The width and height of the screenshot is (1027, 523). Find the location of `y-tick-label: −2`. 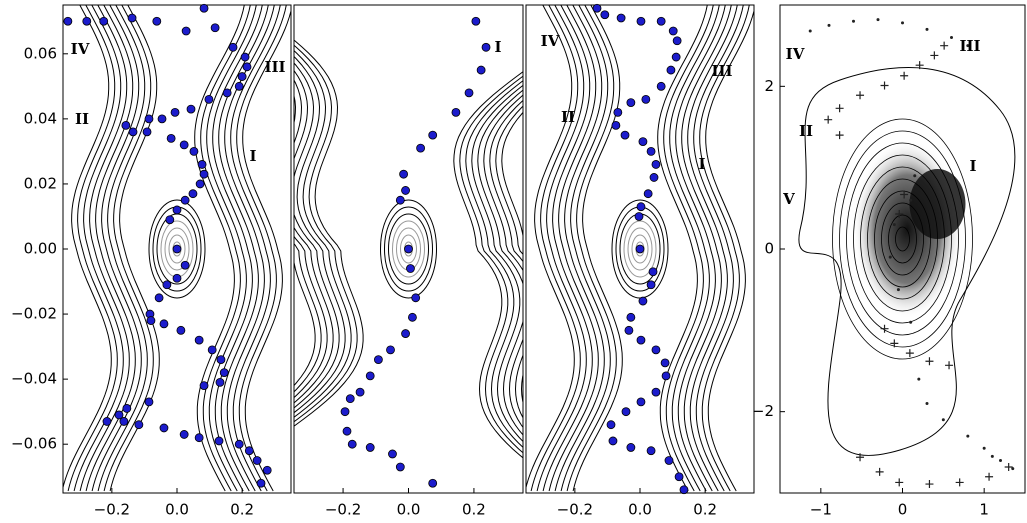

y-tick-label: −2 is located at coordinates (763, 411).